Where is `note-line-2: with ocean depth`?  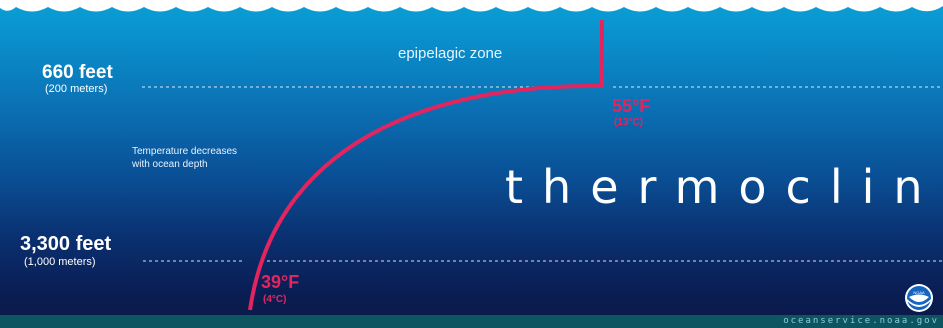
note-line-2: with ocean depth is located at coordinates (170, 164).